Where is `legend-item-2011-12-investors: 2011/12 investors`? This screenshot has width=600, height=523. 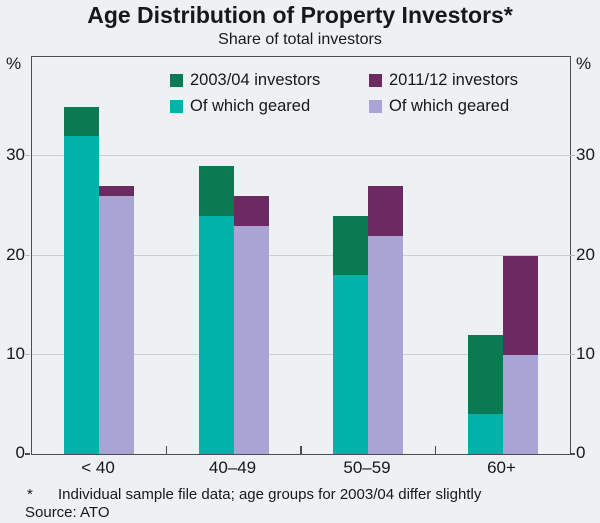 legend-item-2011-12-investors: 2011/12 investors is located at coordinates (443, 80).